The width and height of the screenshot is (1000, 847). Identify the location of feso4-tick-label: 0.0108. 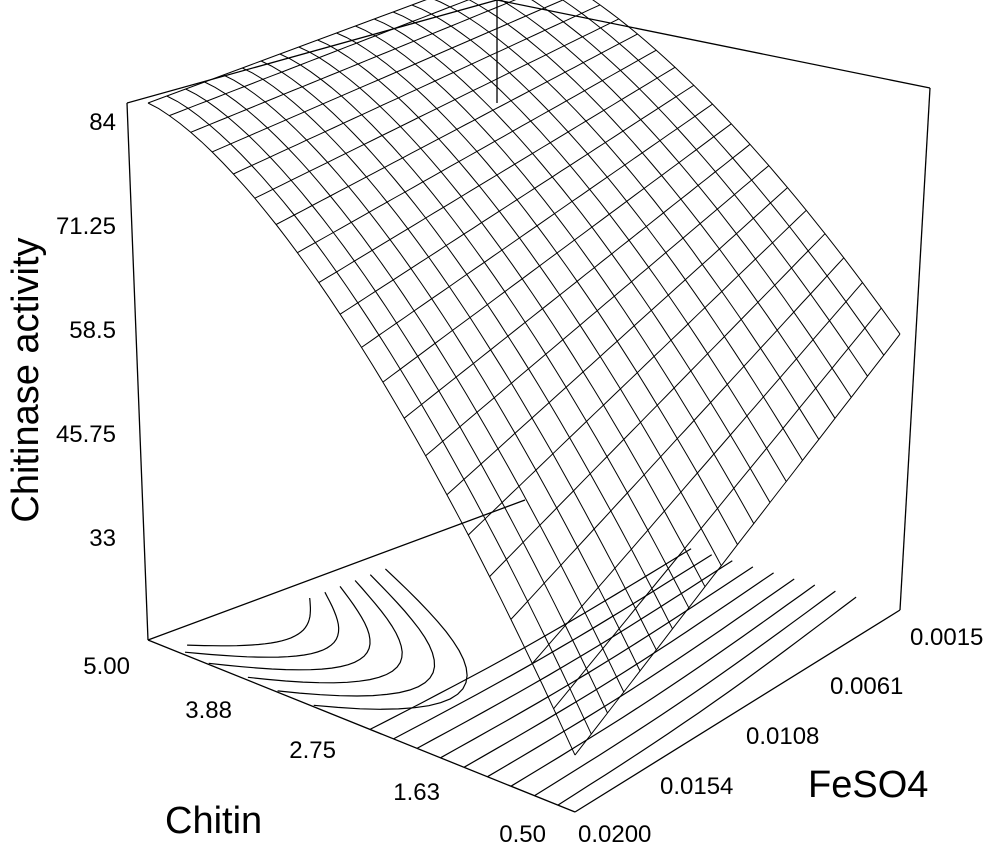
(782, 736).